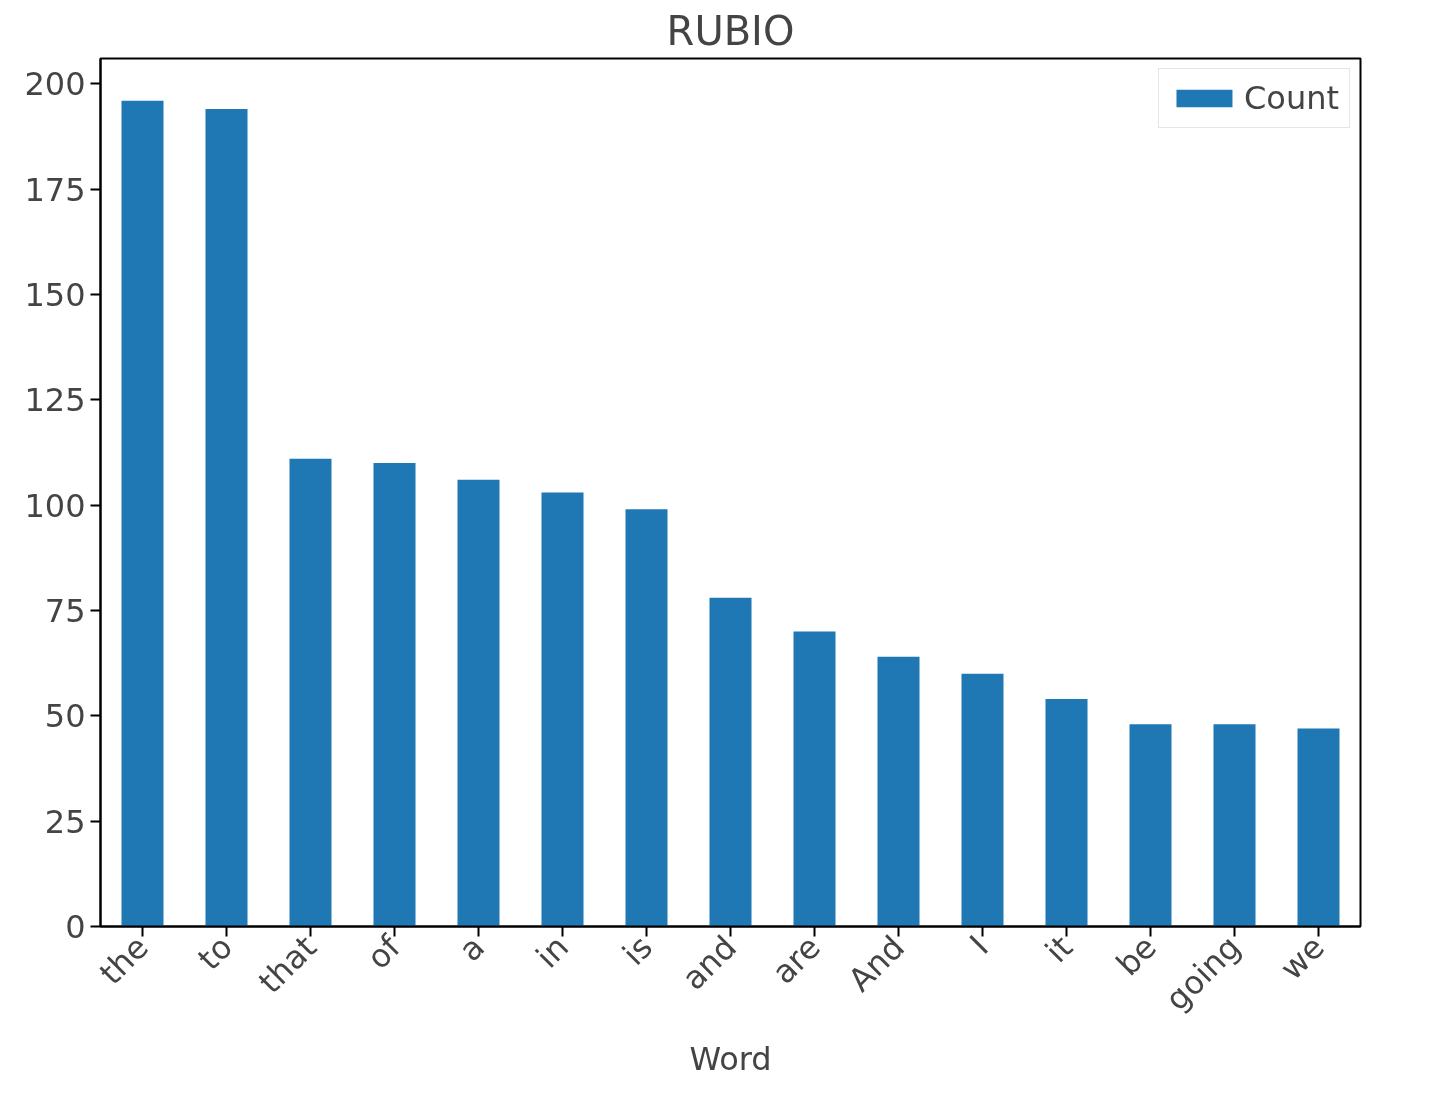 The image size is (1449, 1107). Describe the element at coordinates (55, 294) in the screenshot. I see `y-tick-label: 150` at that location.